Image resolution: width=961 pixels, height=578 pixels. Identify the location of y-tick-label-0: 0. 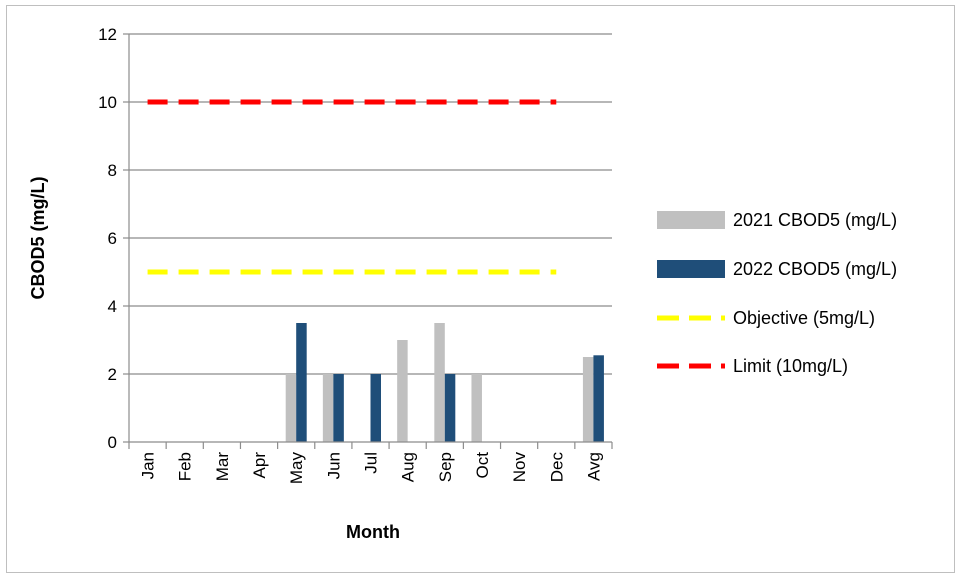
(112, 442).